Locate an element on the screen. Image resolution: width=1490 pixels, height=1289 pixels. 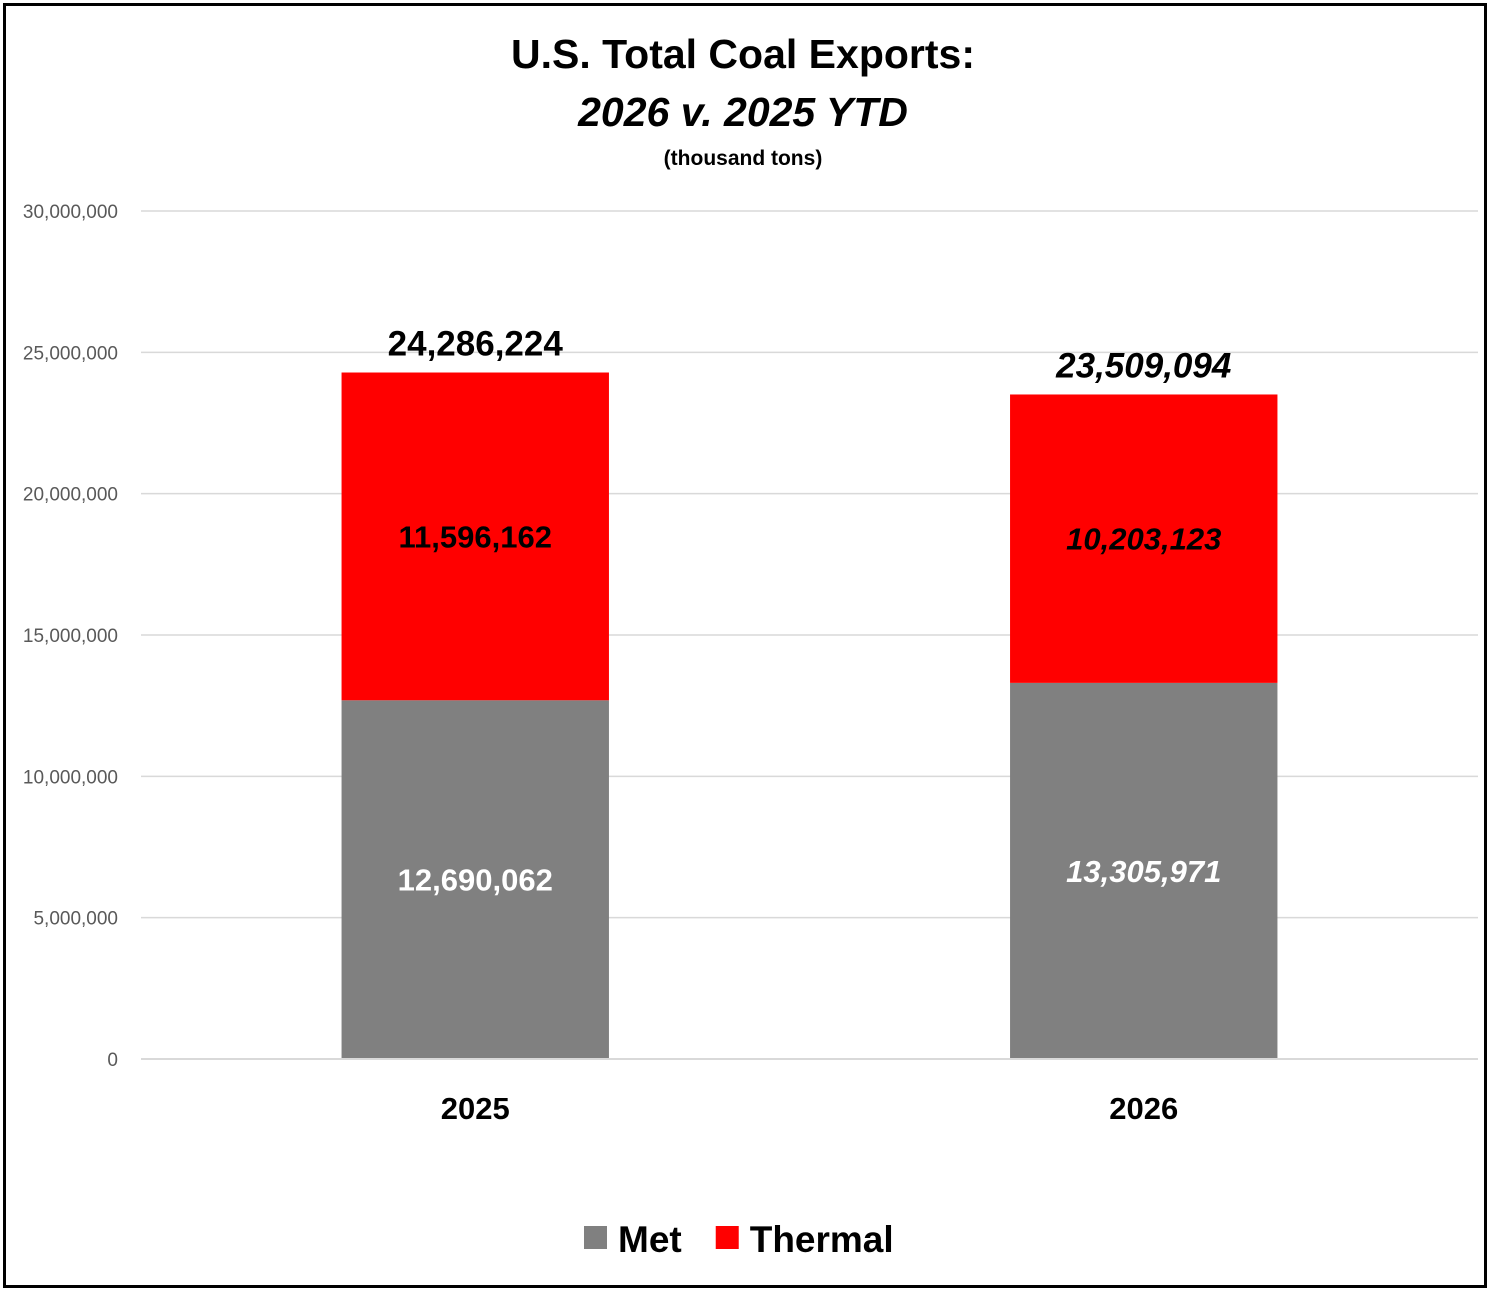
data-label-met-2025: 12,690,062 is located at coordinates (475, 880).